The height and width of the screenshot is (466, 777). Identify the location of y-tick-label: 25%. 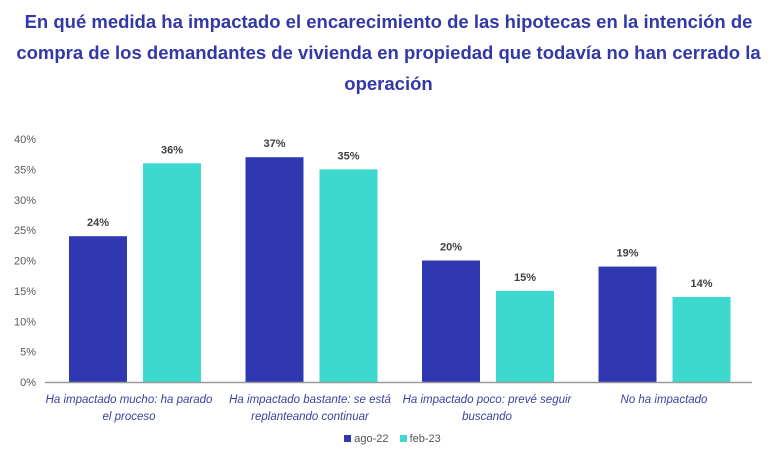
(25, 231).